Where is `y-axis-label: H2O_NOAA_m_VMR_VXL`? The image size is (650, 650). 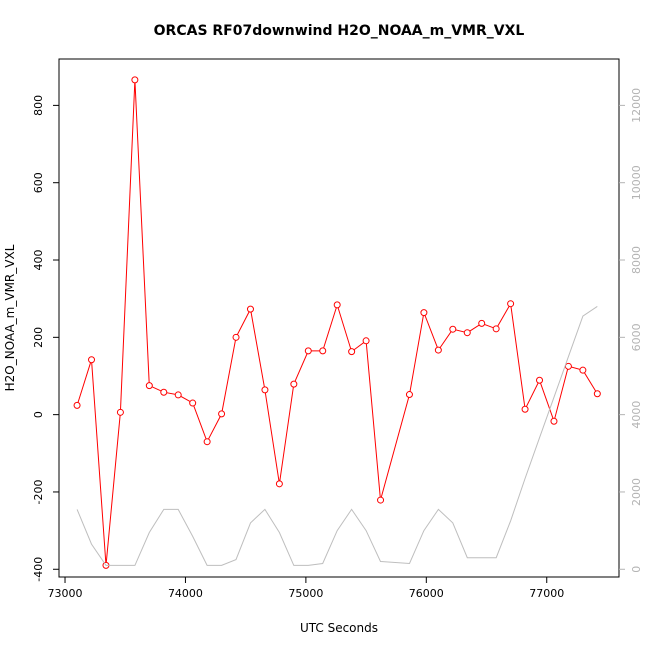
y-axis-label: H2O_NOAA_m_VMR_VXL is located at coordinates (10, 317).